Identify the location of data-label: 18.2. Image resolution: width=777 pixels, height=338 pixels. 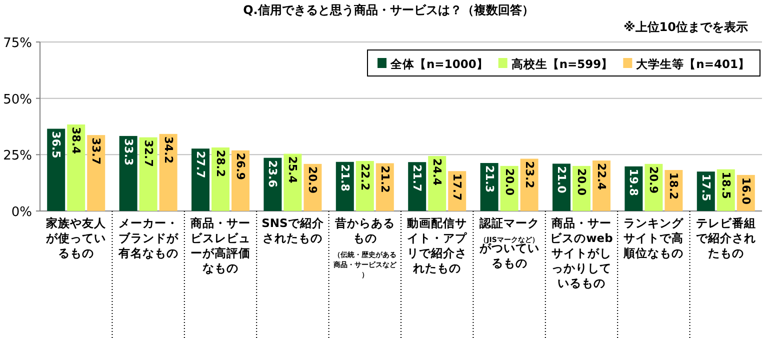
(673, 186).